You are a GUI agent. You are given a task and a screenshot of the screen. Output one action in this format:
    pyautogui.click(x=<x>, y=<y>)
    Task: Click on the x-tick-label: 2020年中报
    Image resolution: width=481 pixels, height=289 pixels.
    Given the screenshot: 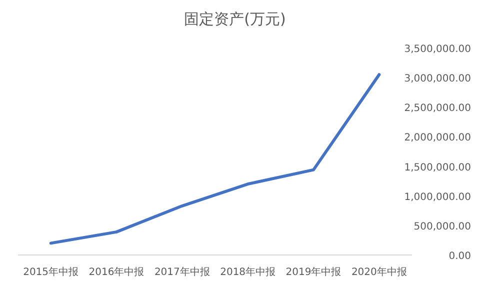 What is the action you would take?
    pyautogui.click(x=379, y=272)
    